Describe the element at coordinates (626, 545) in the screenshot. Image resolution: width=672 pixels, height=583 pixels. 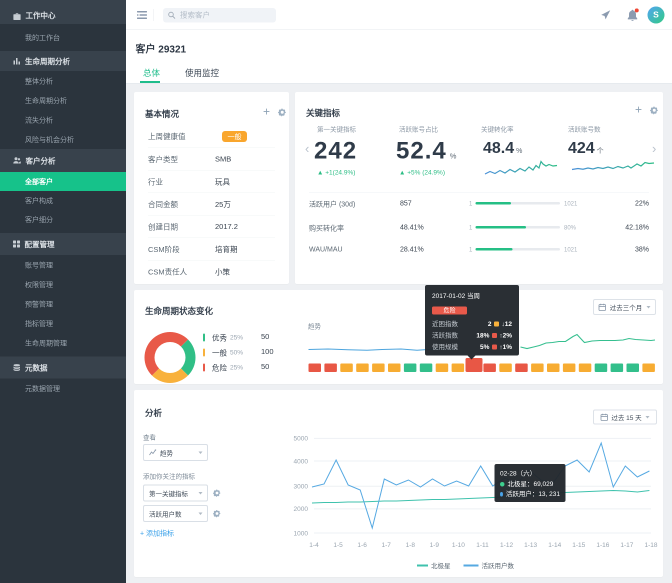
I see `svg-text: 1-17` at that location.